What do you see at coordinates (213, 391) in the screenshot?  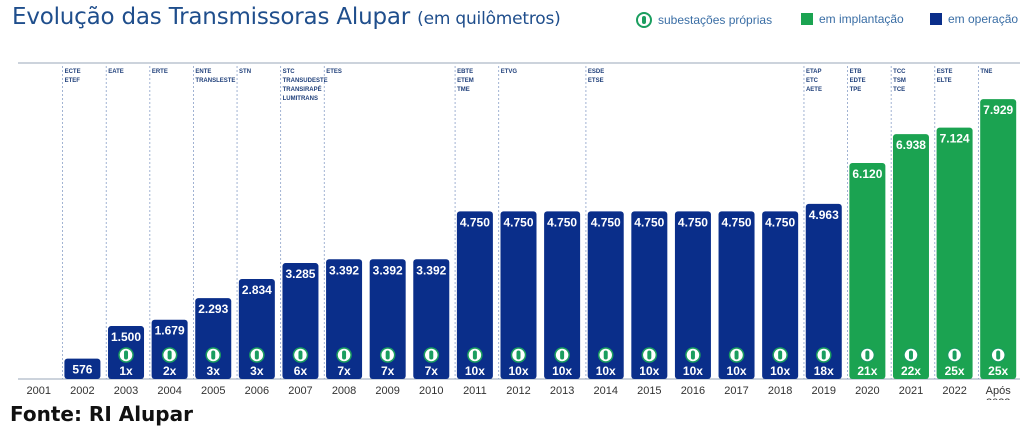 I see `tick-label: 2005` at bounding box center [213, 391].